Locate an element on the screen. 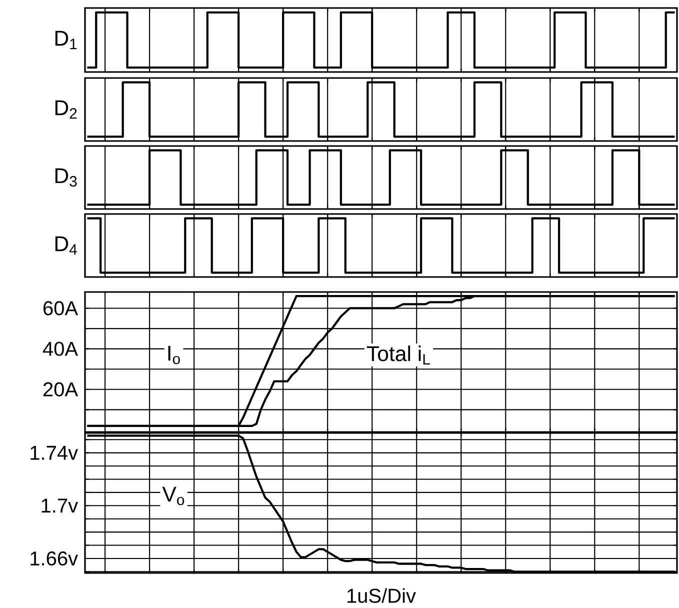 The image size is (679, 608). y-tick-label: 60A is located at coordinates (61, 308).